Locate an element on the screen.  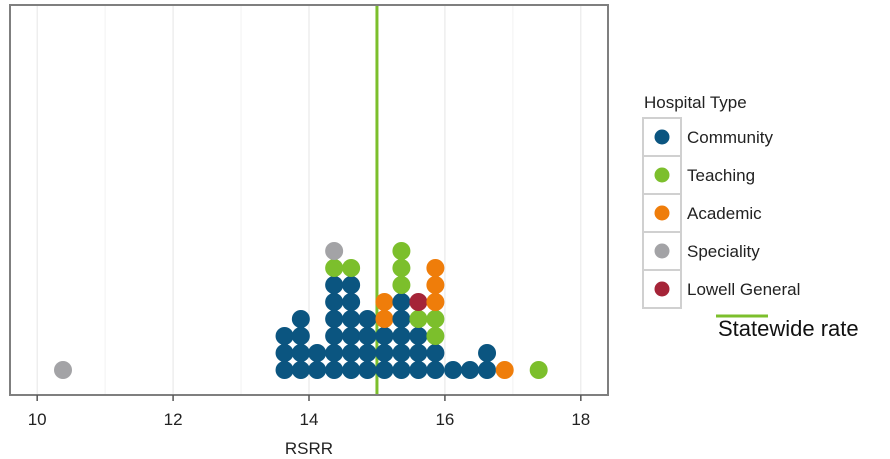
data-dot-lowell-general is located at coordinates (418, 302).